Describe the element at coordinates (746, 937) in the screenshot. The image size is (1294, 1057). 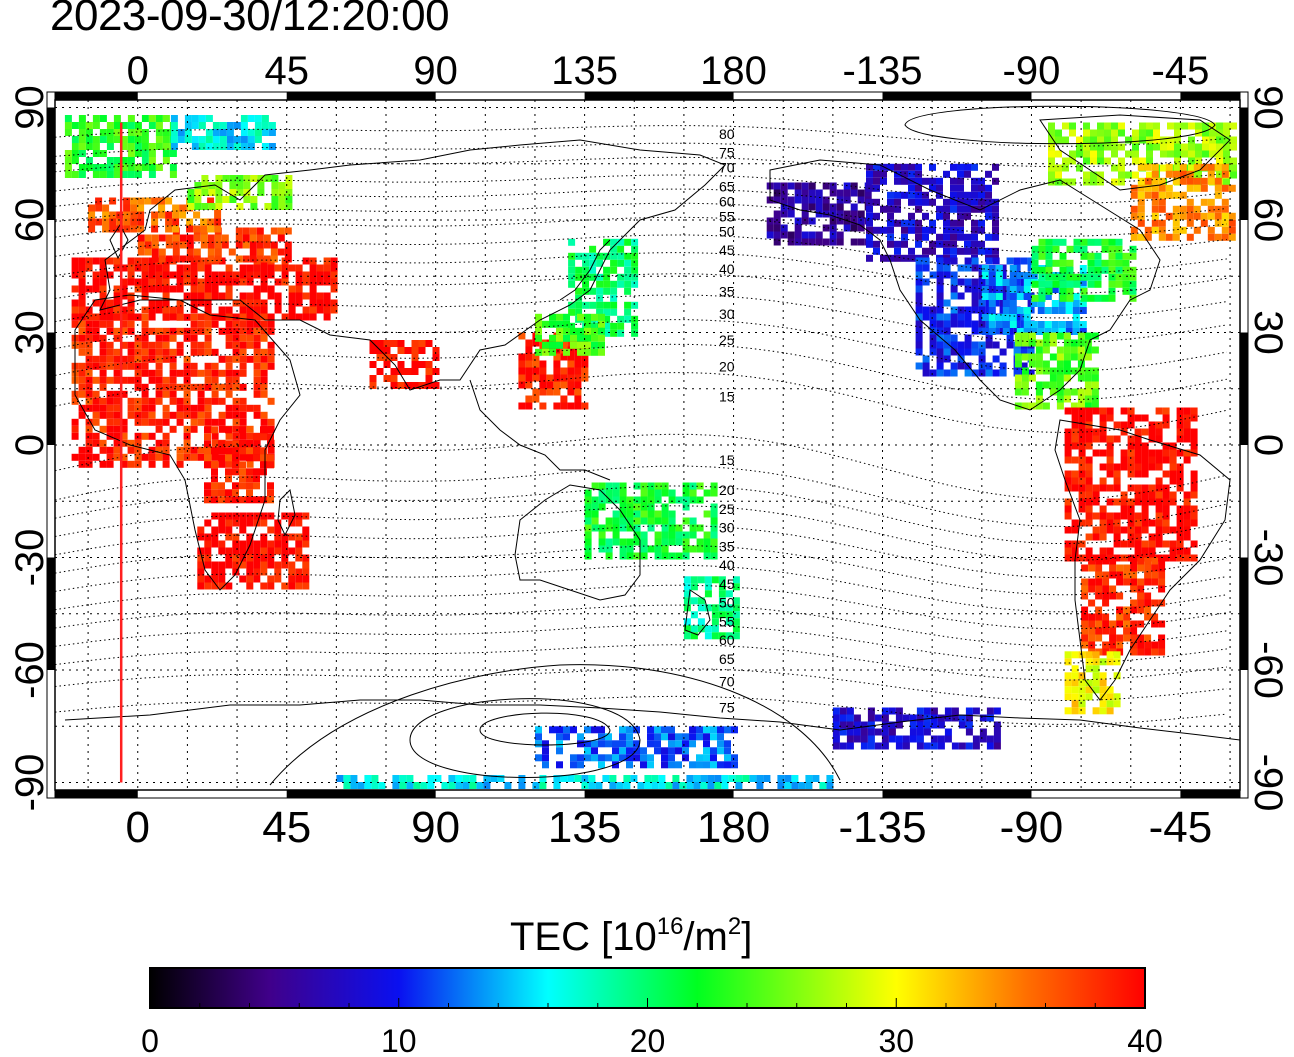
I see `colorbar-title-end: ]` at that location.